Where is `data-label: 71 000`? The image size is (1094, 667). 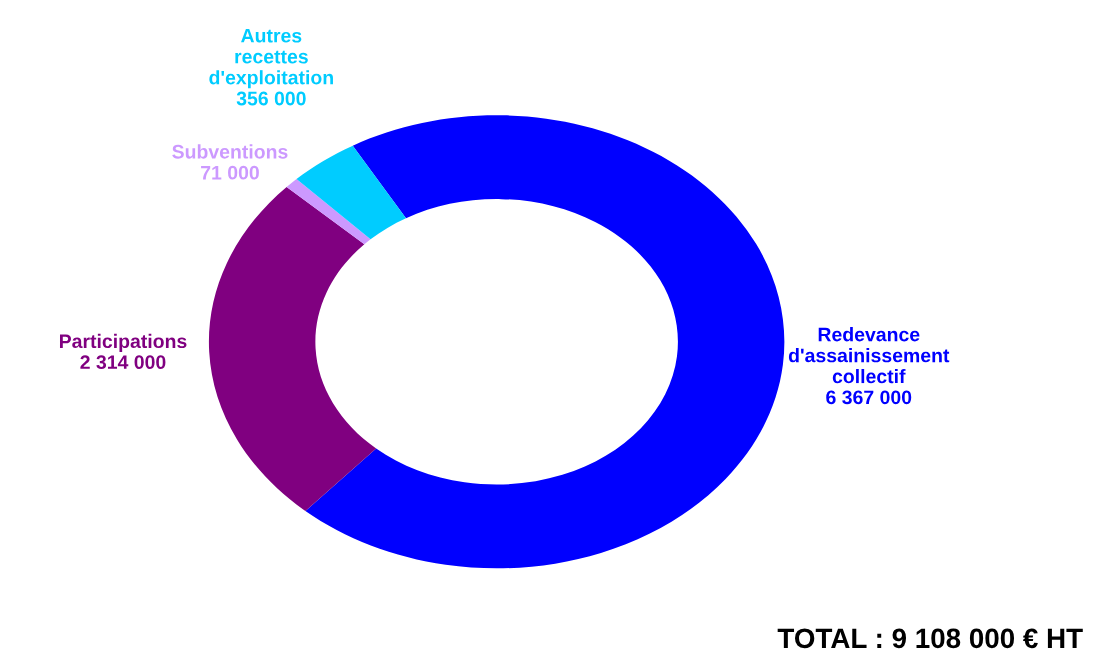 data-label: 71 000 is located at coordinates (230, 172).